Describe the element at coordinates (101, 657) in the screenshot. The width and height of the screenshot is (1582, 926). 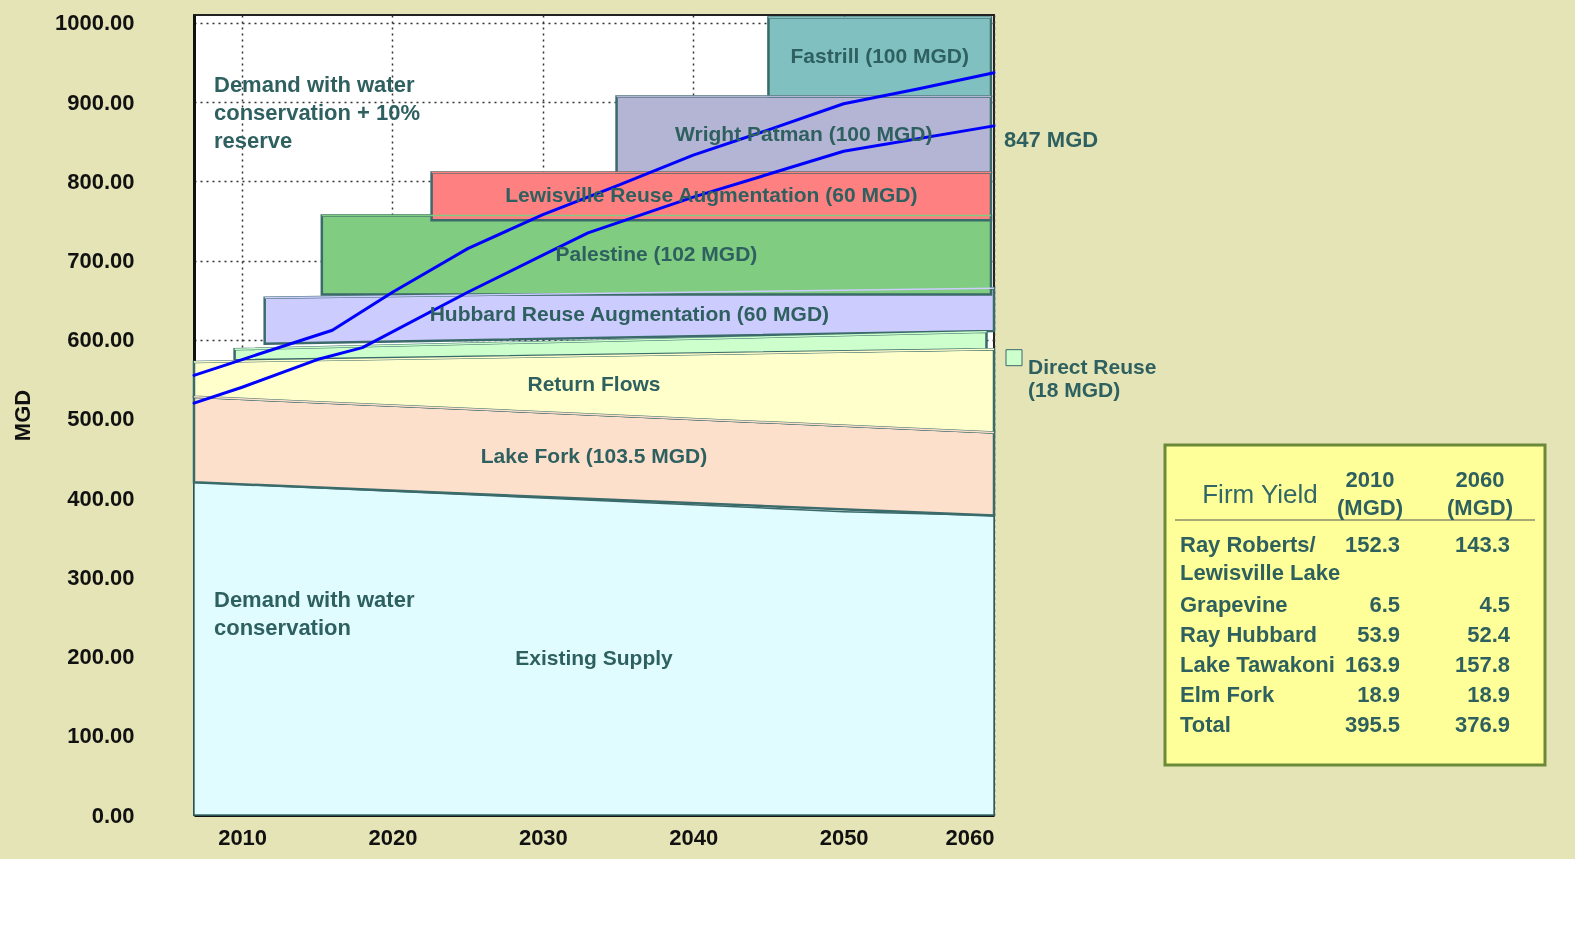
I see `y-tick-label: 200.00` at that location.